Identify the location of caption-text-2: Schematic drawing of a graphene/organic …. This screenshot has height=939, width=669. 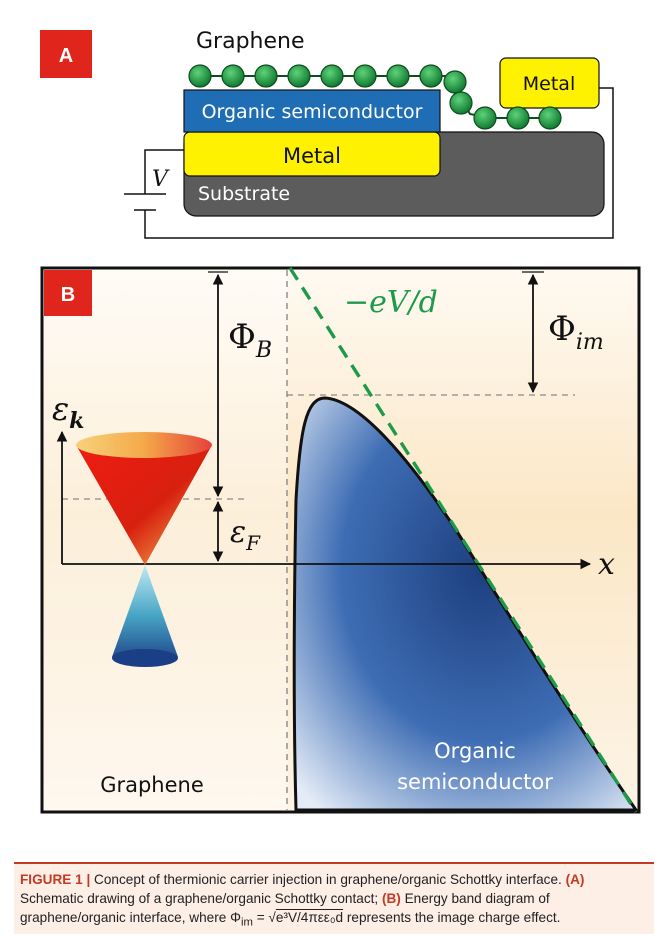
(201, 898).